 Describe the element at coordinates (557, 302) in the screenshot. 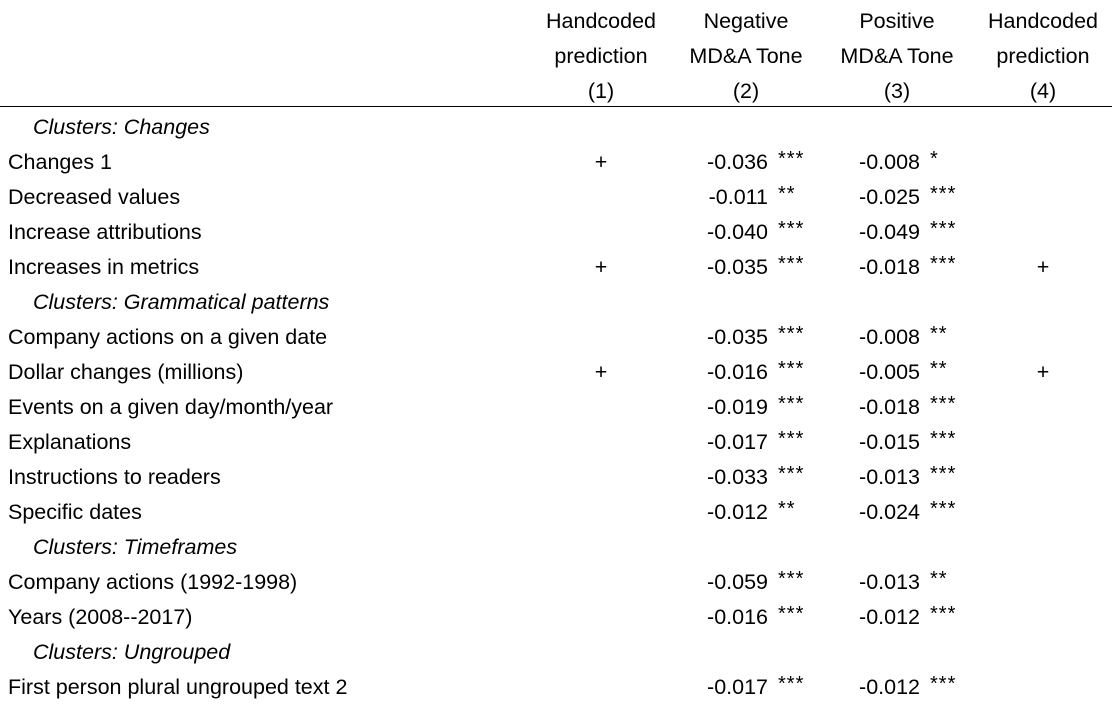

I see `group-header-row: Clusters: Grammatical patterns` at that location.